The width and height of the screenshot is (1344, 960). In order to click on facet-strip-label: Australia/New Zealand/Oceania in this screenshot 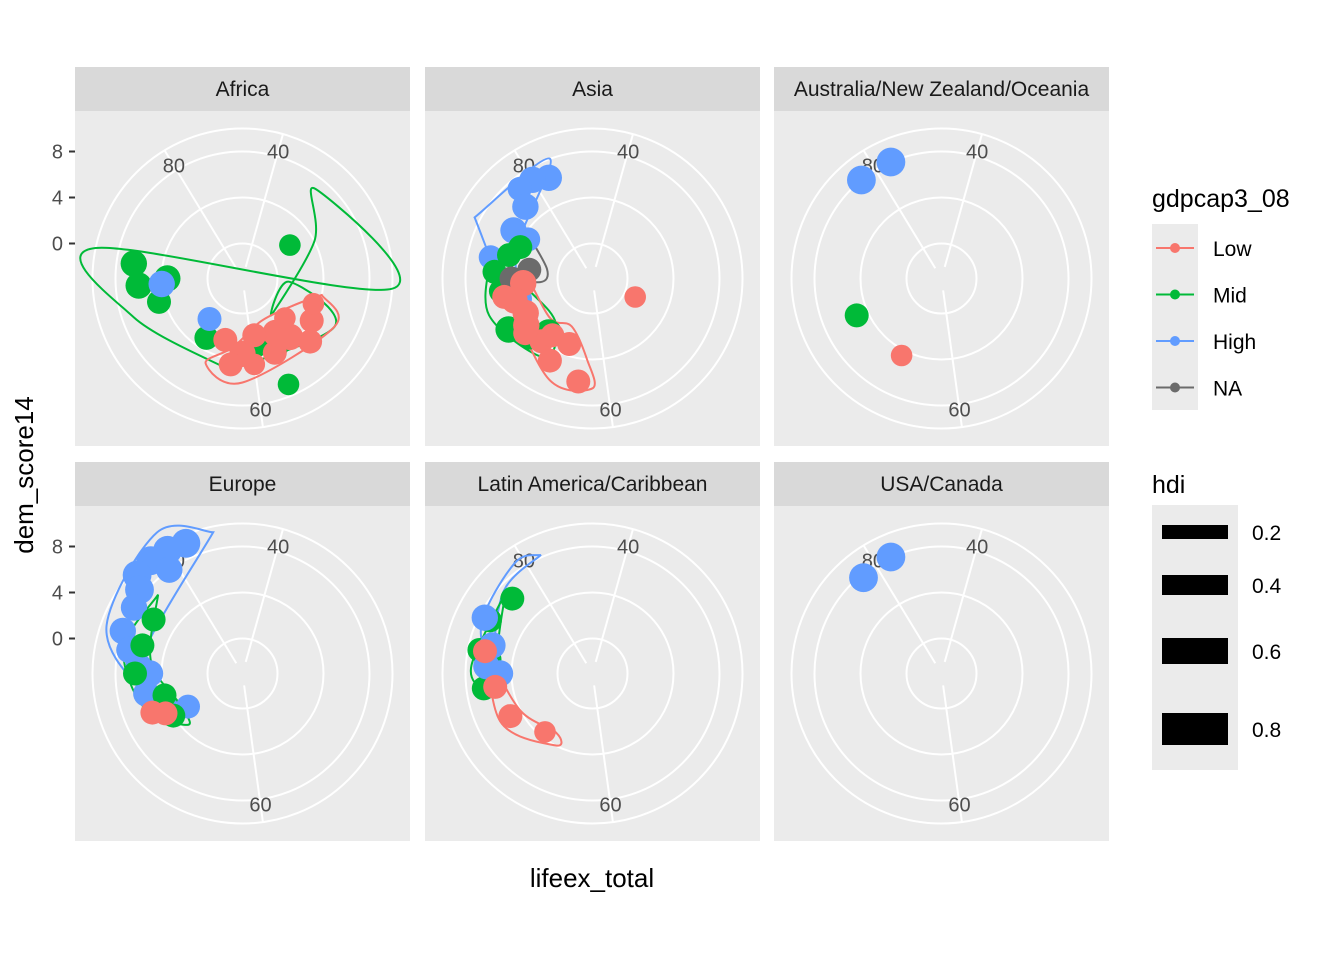, I will do `click(942, 89)`.